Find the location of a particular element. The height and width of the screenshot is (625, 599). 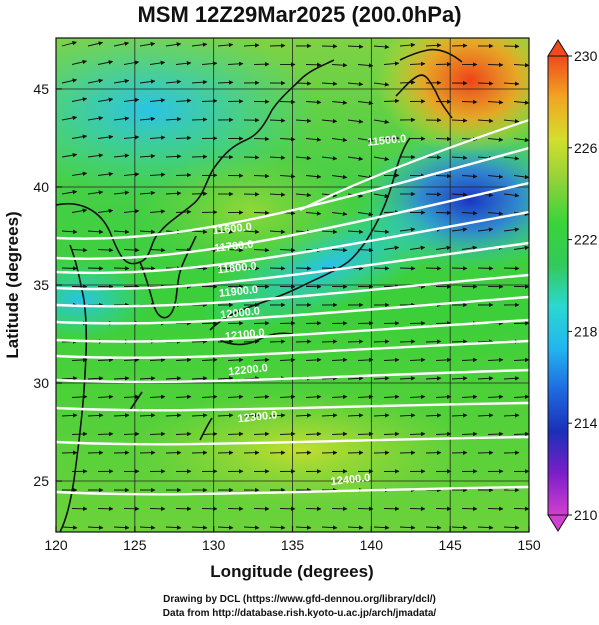

colorbar-tick-label: 222 is located at coordinates (586, 240).